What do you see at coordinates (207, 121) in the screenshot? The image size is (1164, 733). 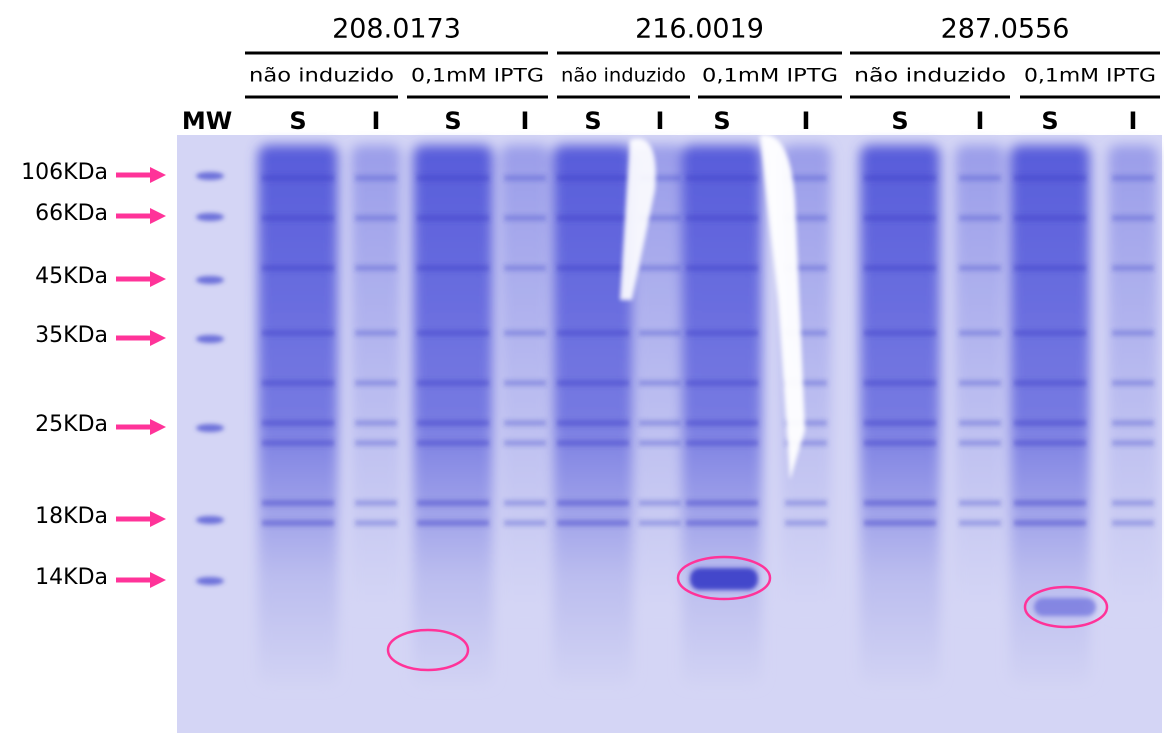 I see `mw-label: MW` at bounding box center [207, 121].